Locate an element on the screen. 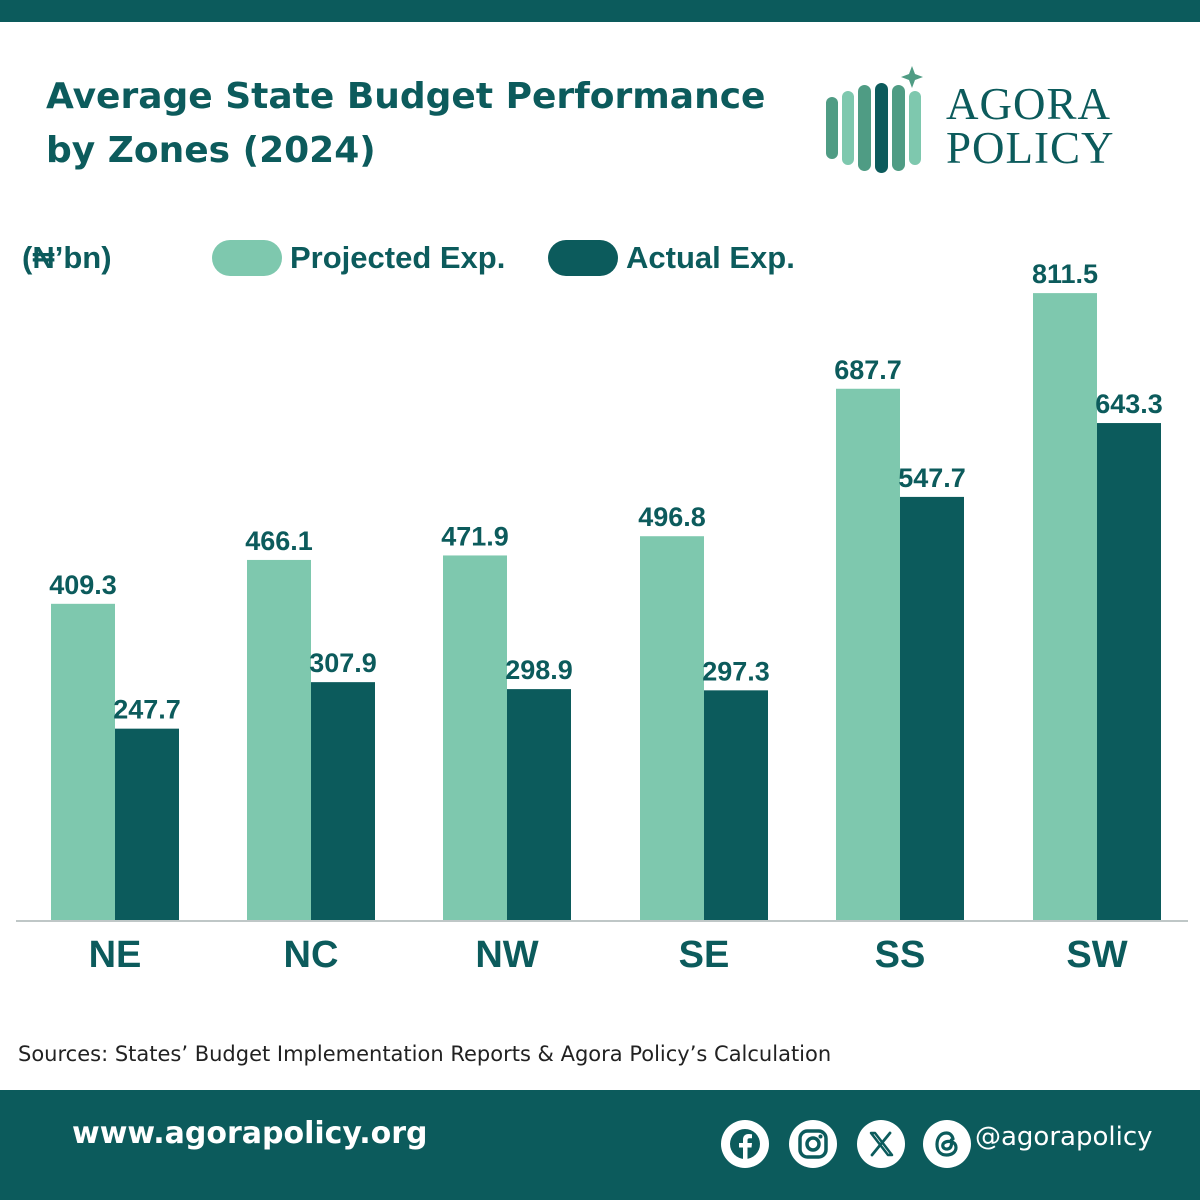 This screenshot has width=1200, height=1200. bar-actual-nw is located at coordinates (539, 804).